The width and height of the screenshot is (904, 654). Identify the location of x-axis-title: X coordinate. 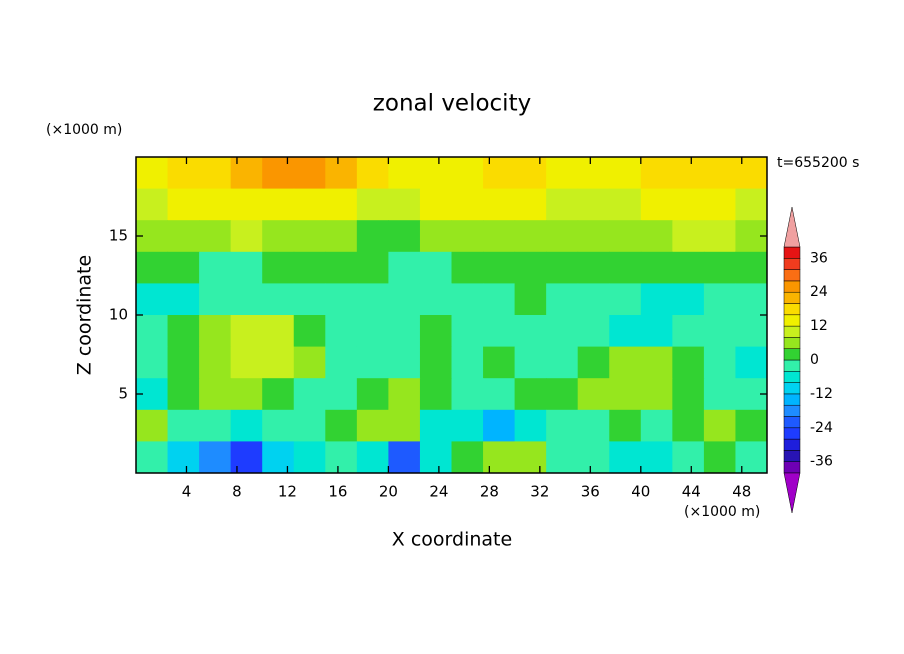
(452, 540).